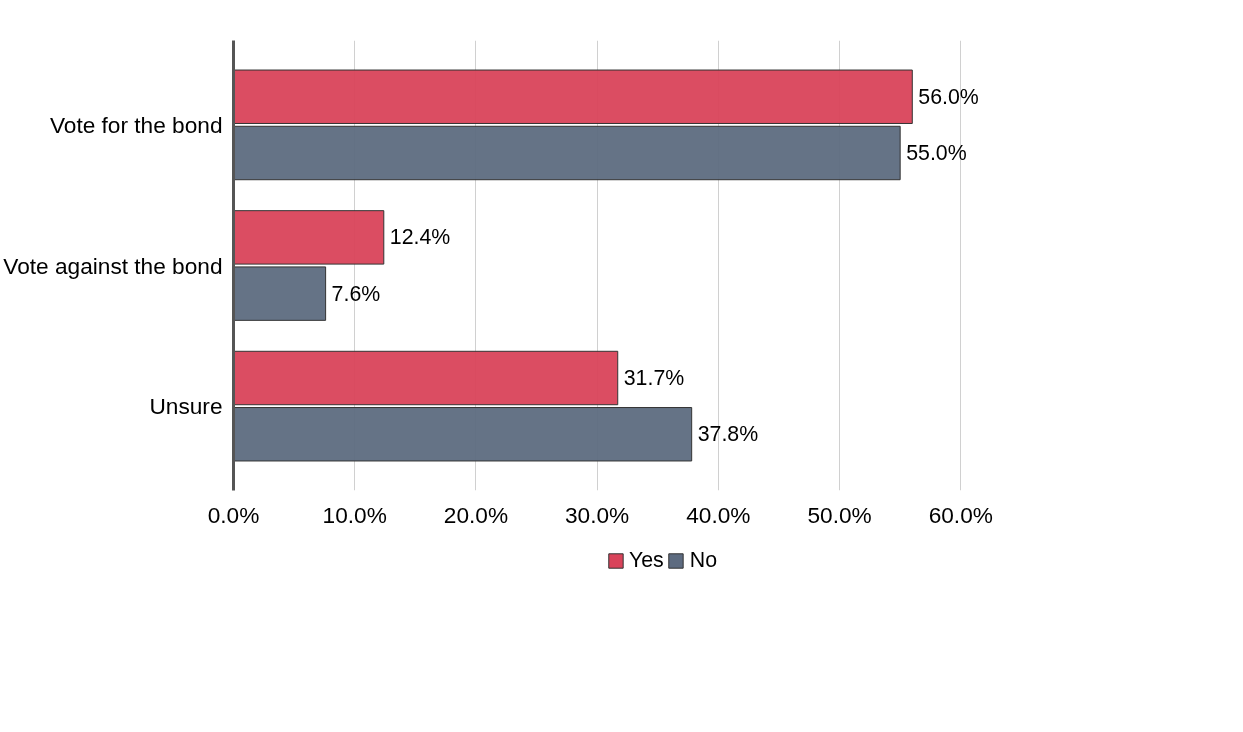 The image size is (1243, 732). What do you see at coordinates (936, 153) in the screenshot?
I see `data-label: 55.0%` at bounding box center [936, 153].